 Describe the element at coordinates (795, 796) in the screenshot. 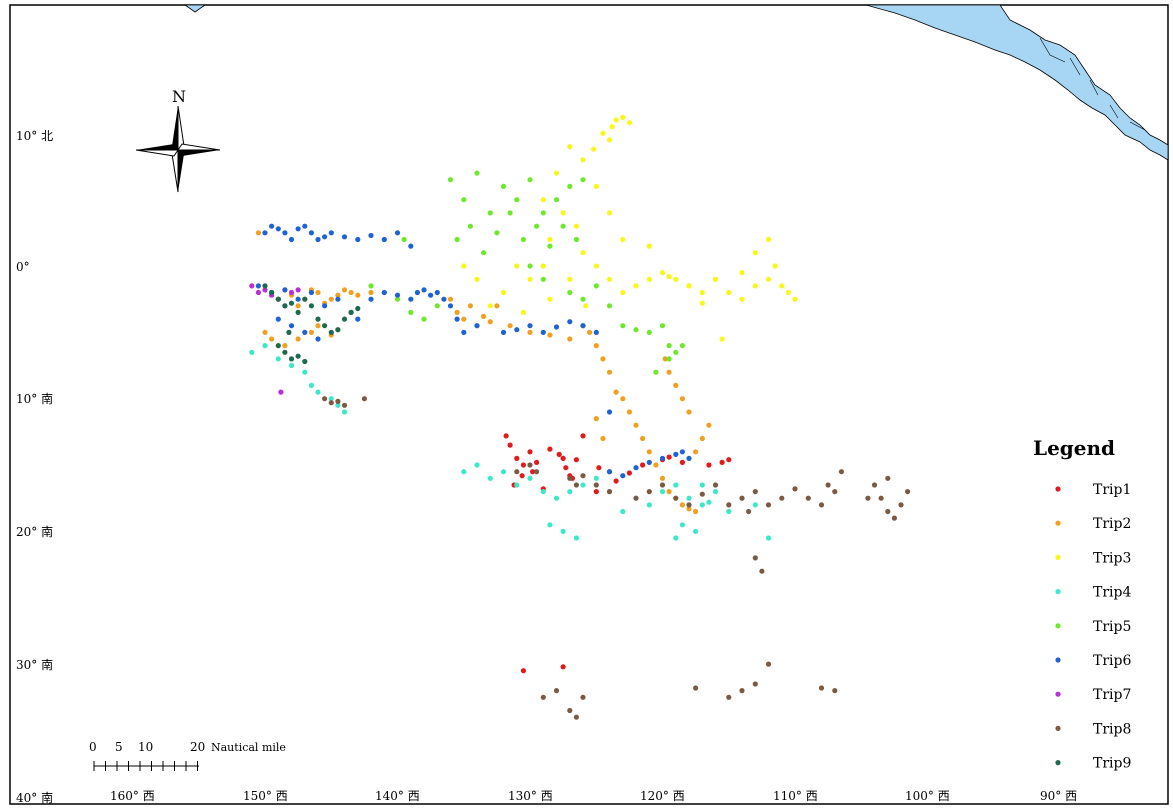

I see `lon-label-110w: 110° 西` at that location.